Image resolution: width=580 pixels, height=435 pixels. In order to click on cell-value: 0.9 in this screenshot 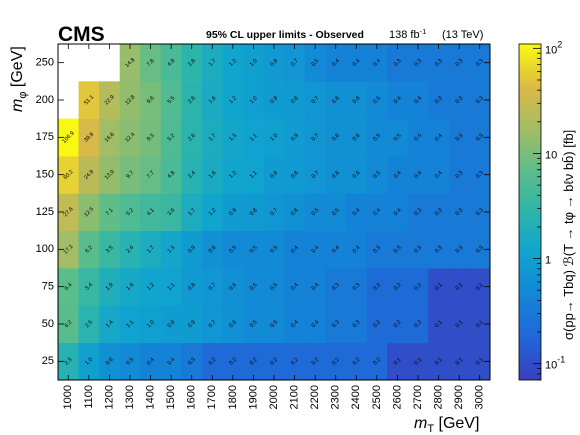, I will do `click(192, 250)`.